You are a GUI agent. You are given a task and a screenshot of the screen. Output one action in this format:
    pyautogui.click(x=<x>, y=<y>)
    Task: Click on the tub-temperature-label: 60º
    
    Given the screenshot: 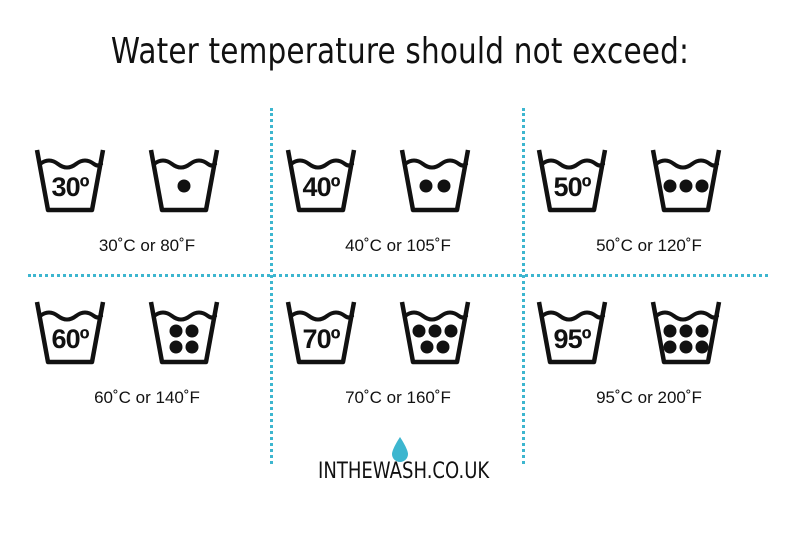 What is the action you would take?
    pyautogui.click(x=70, y=339)
    